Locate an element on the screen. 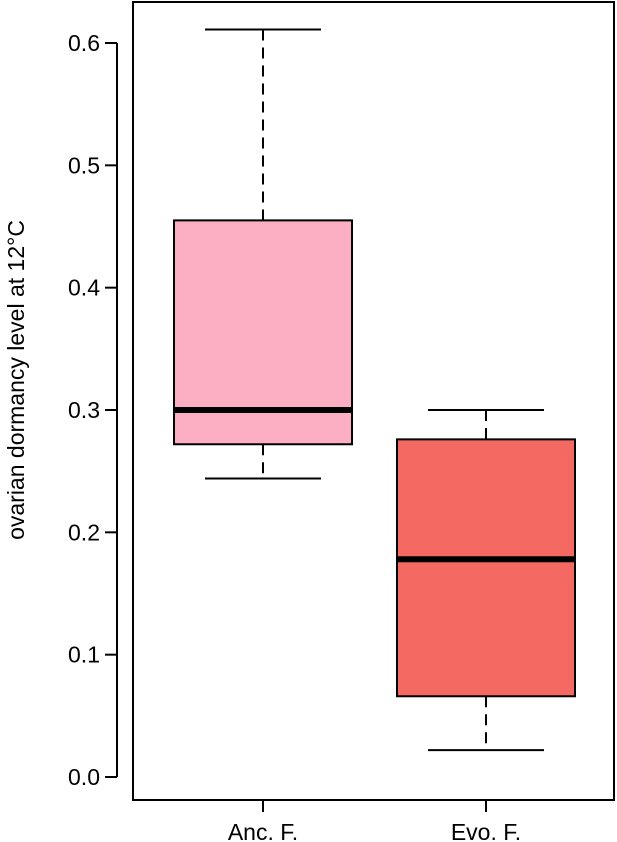 Image resolution: width=617 pixels, height=842 pixels. y-tick-label: 0.4 is located at coordinates (84, 288).